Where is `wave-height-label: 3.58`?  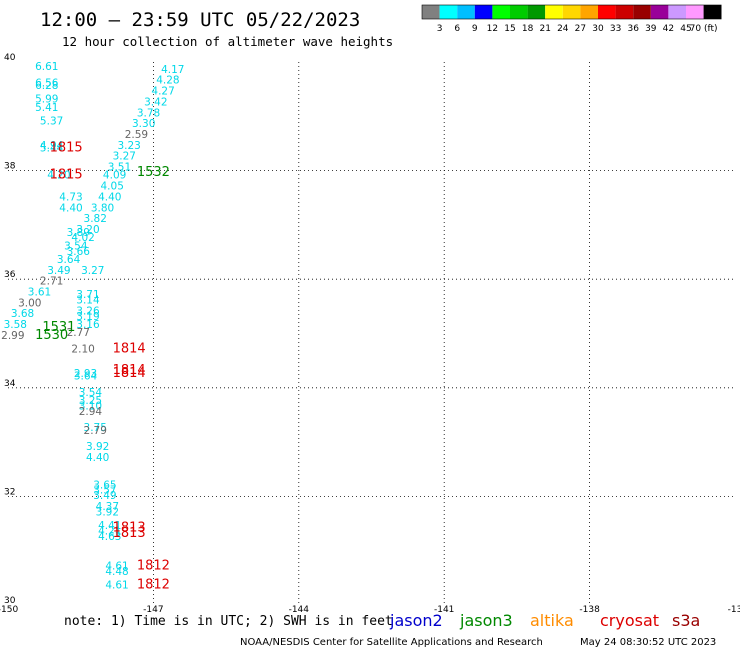 wave-height-label: 3.58 is located at coordinates (15, 325).